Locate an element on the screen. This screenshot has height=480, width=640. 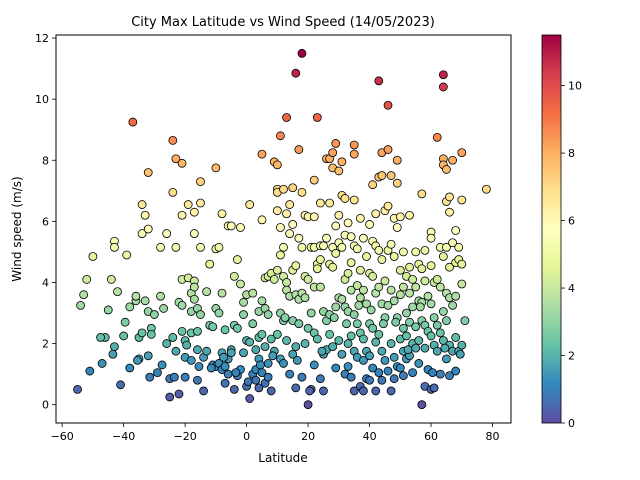
x-tick-label: 0 is located at coordinates (246, 436).